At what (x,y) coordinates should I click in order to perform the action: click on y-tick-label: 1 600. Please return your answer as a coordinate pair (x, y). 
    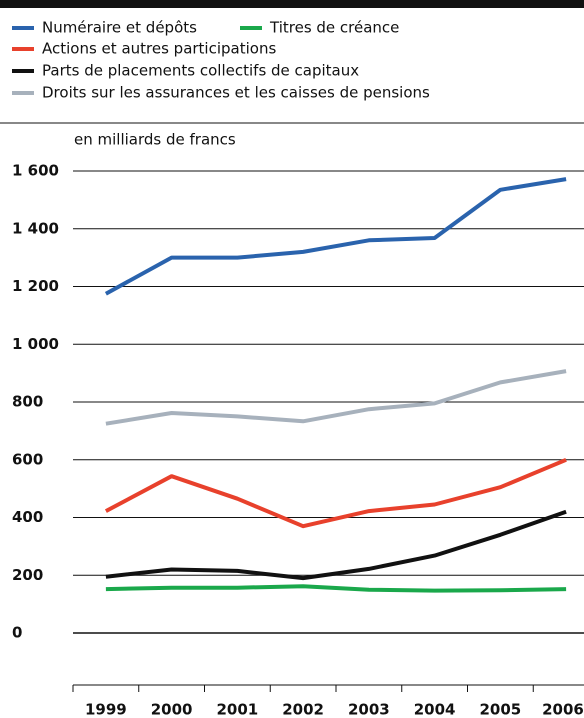
    Looking at the image, I should click on (35, 171).